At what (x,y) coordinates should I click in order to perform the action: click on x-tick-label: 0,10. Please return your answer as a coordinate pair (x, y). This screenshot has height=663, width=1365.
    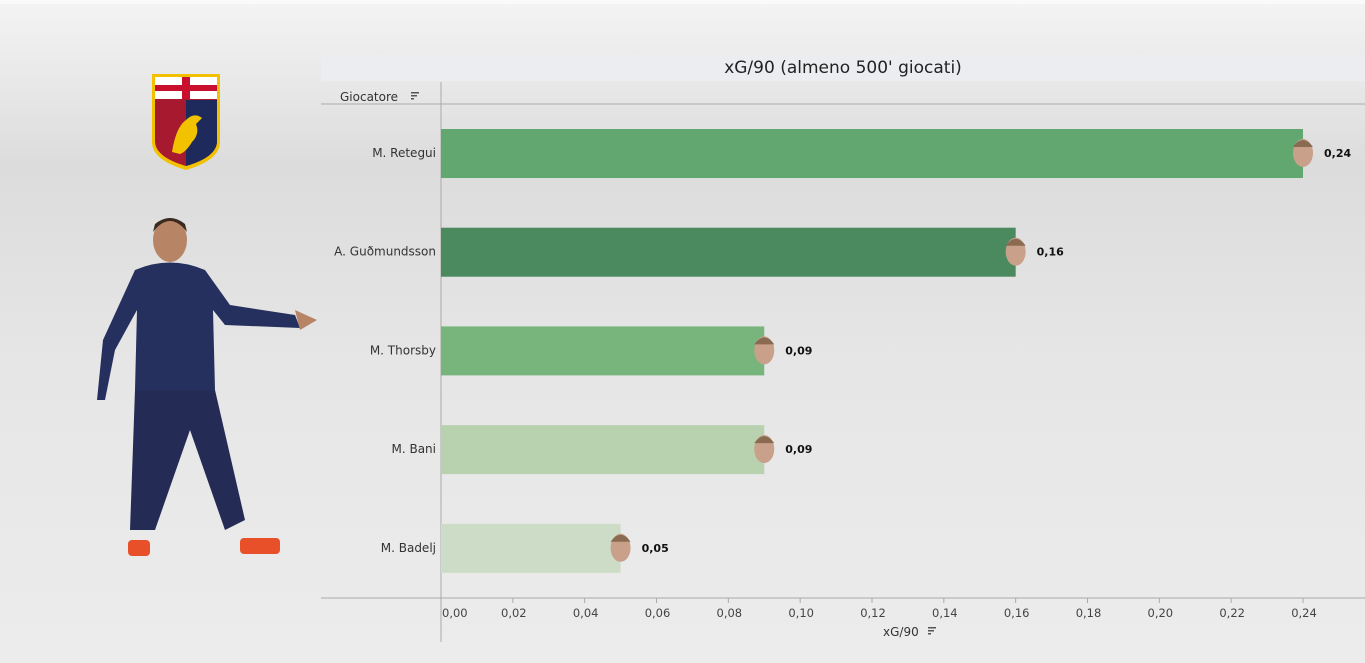
    Looking at the image, I should click on (801, 613).